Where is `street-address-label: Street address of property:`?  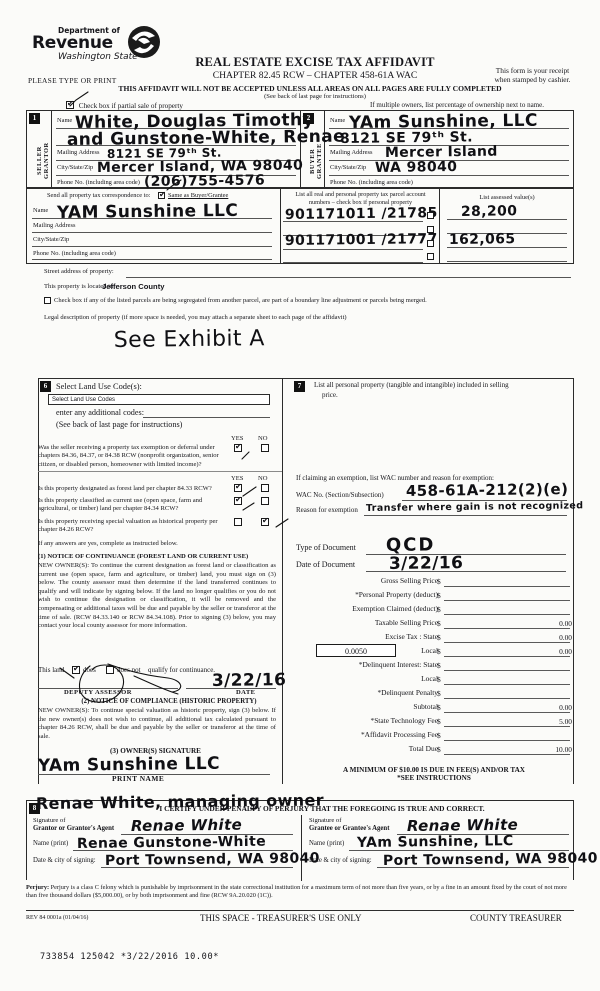
street-address-label: Street address of property: is located at coordinates (79, 271).